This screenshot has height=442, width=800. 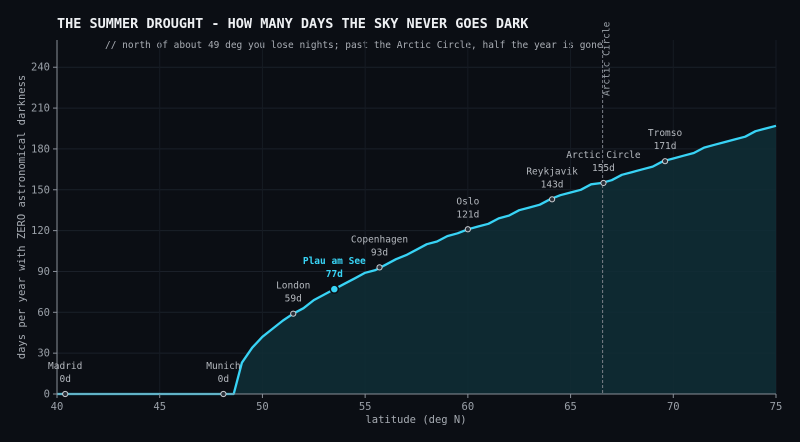 I want to click on city-marker: Tromso 171d, so click(x=665, y=146).